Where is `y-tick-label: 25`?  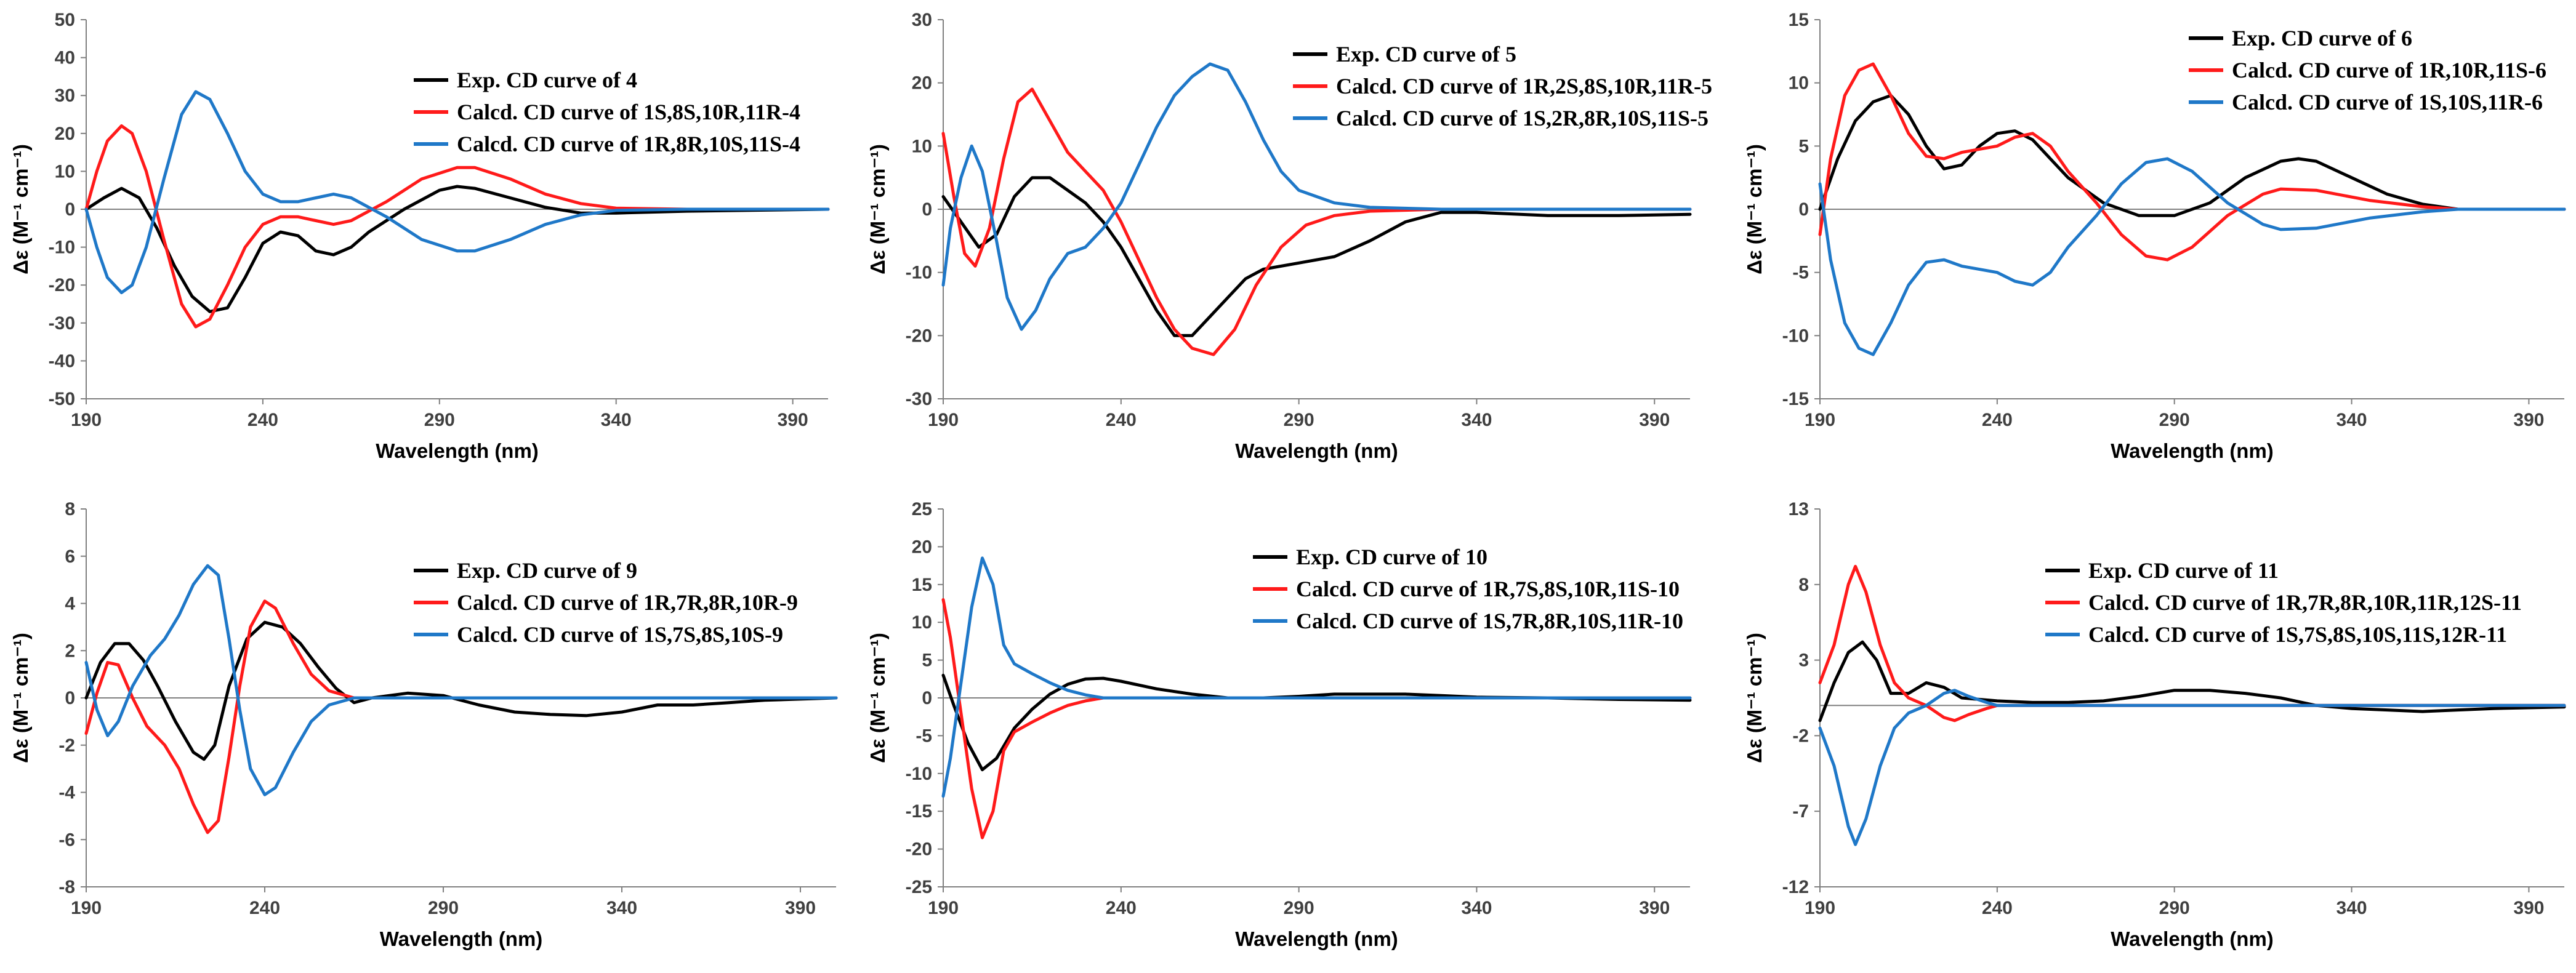
y-tick-label: 25 is located at coordinates (922, 509).